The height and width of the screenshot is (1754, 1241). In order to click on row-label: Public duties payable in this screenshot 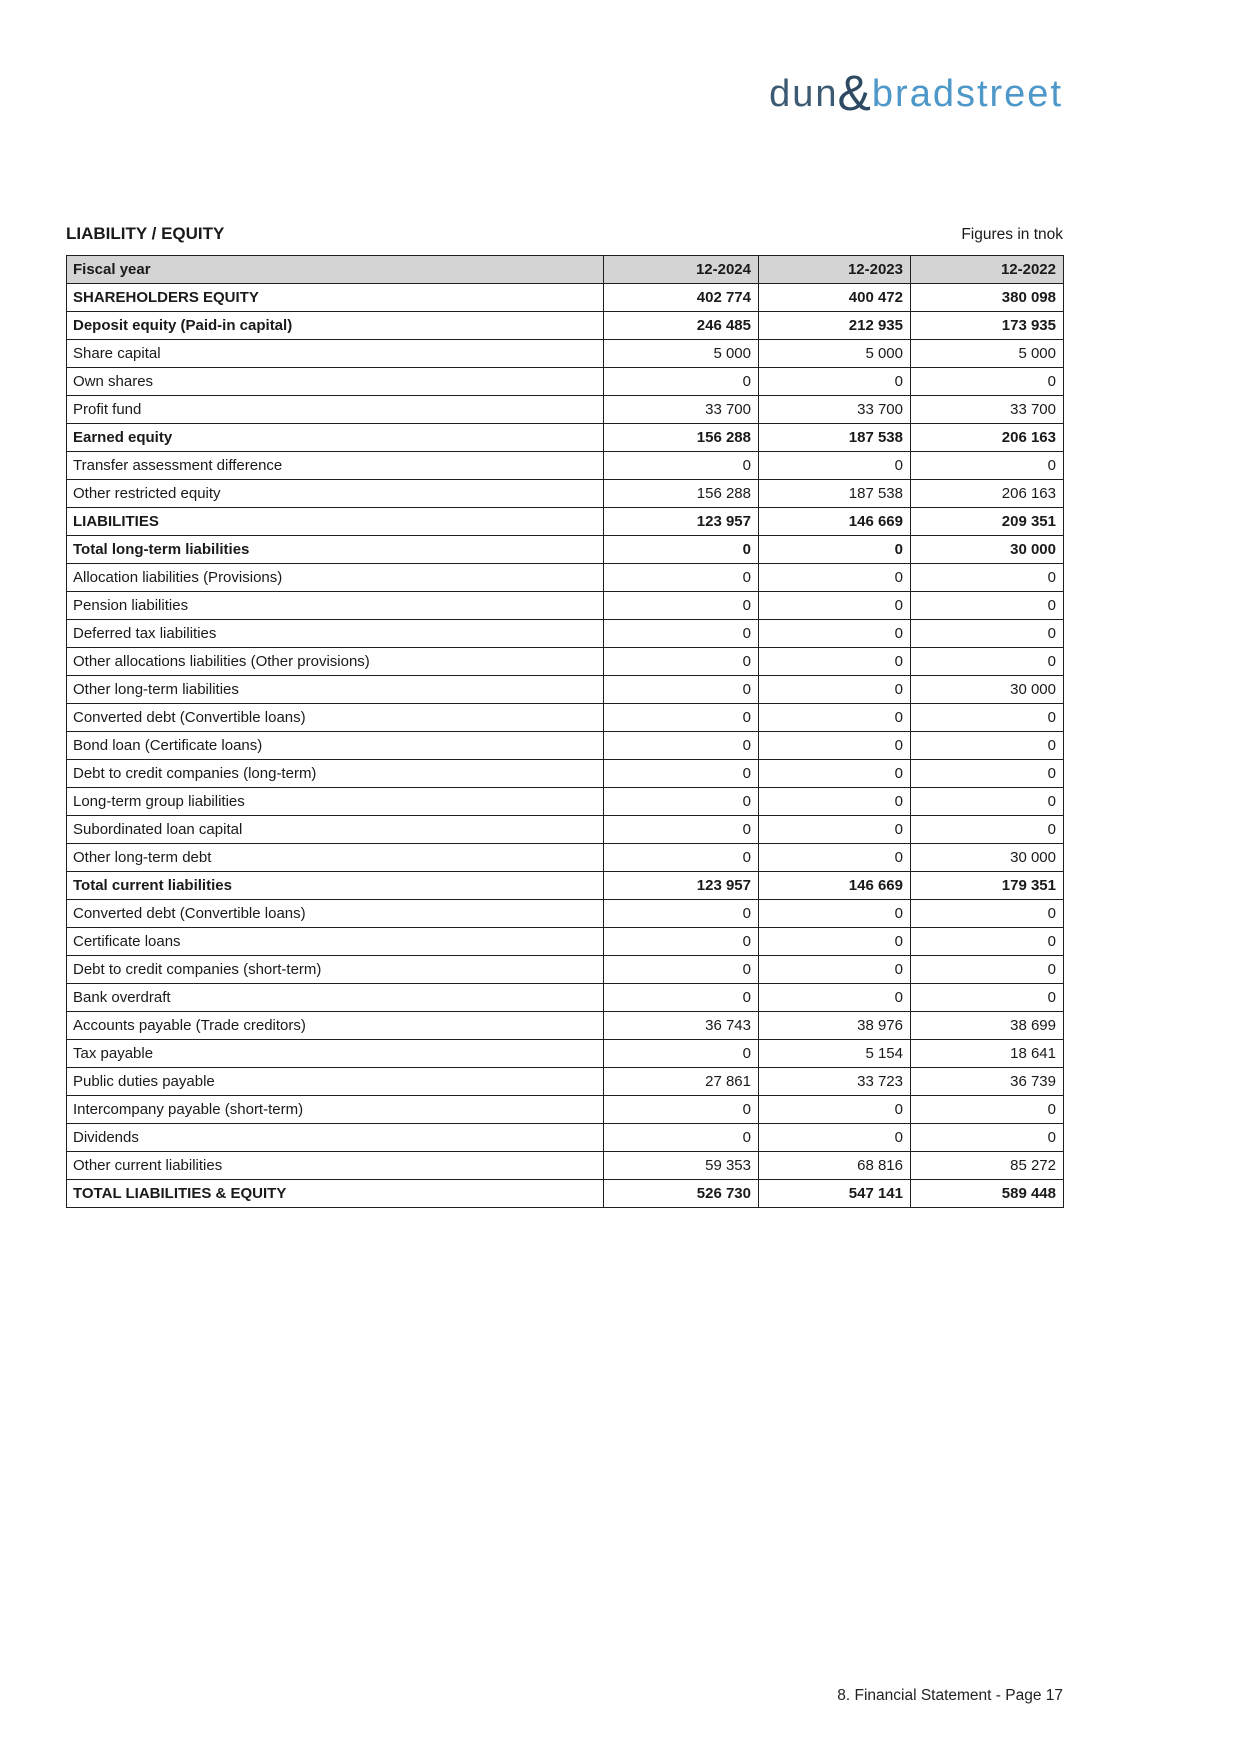, I will do `click(335, 1081)`.